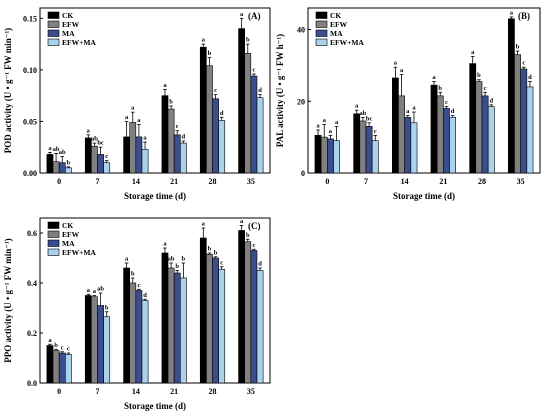 This screenshot has width=550, height=415. What do you see at coordinates (59, 391) in the screenshot?
I see `x-tick-label: 0` at bounding box center [59, 391].